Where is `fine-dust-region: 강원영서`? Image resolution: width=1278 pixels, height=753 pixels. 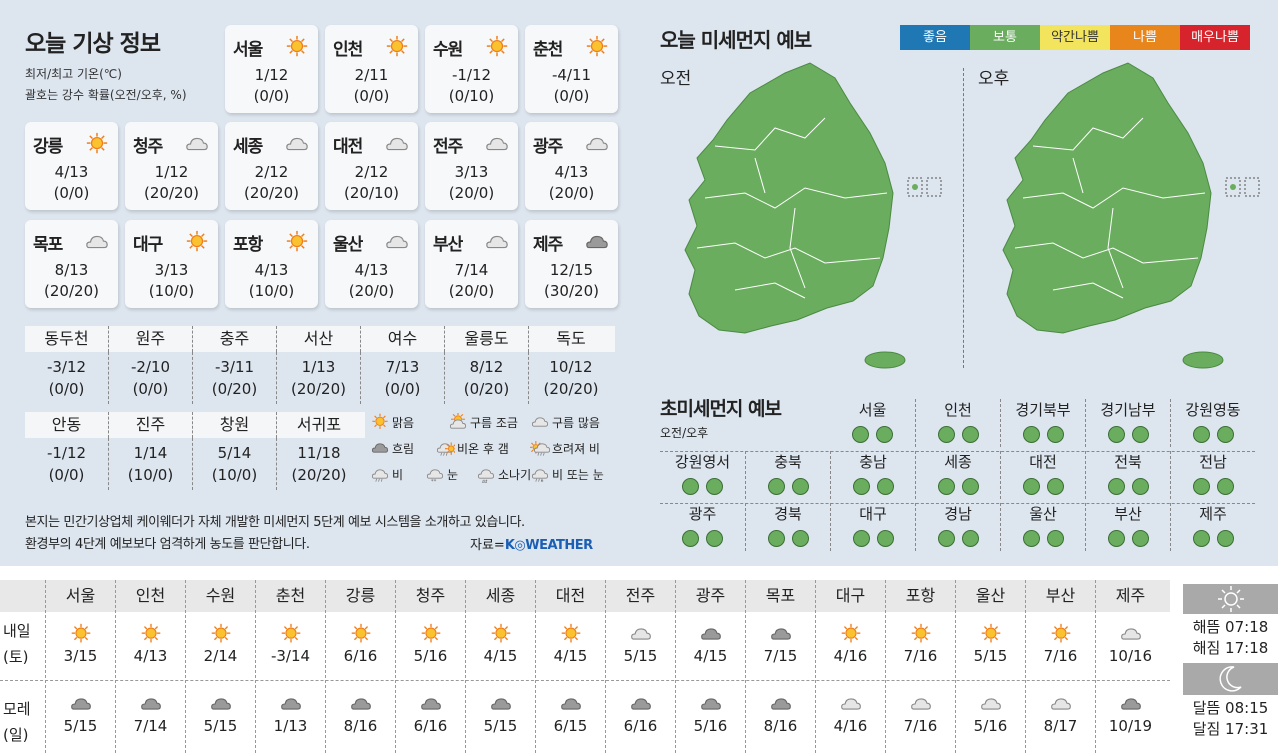 fine-dust-region: 강원영서 is located at coordinates (702, 475).